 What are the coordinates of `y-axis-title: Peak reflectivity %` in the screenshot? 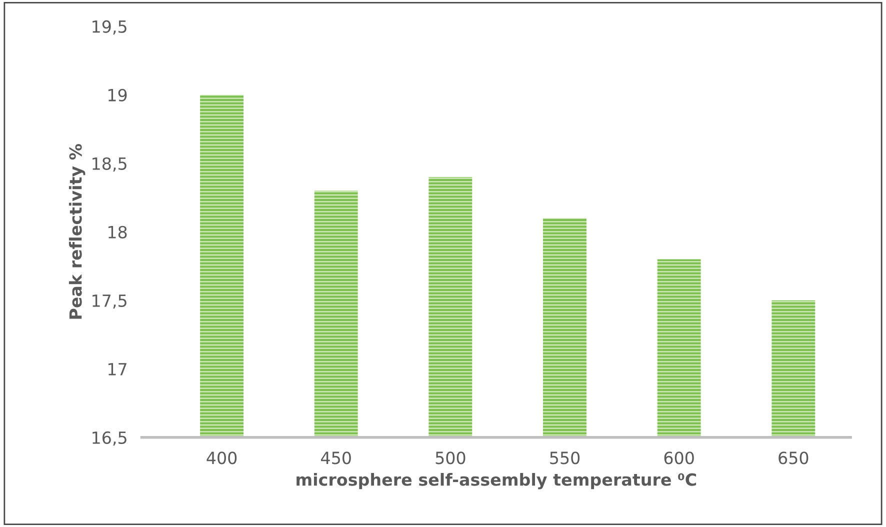 It's located at (77, 231).